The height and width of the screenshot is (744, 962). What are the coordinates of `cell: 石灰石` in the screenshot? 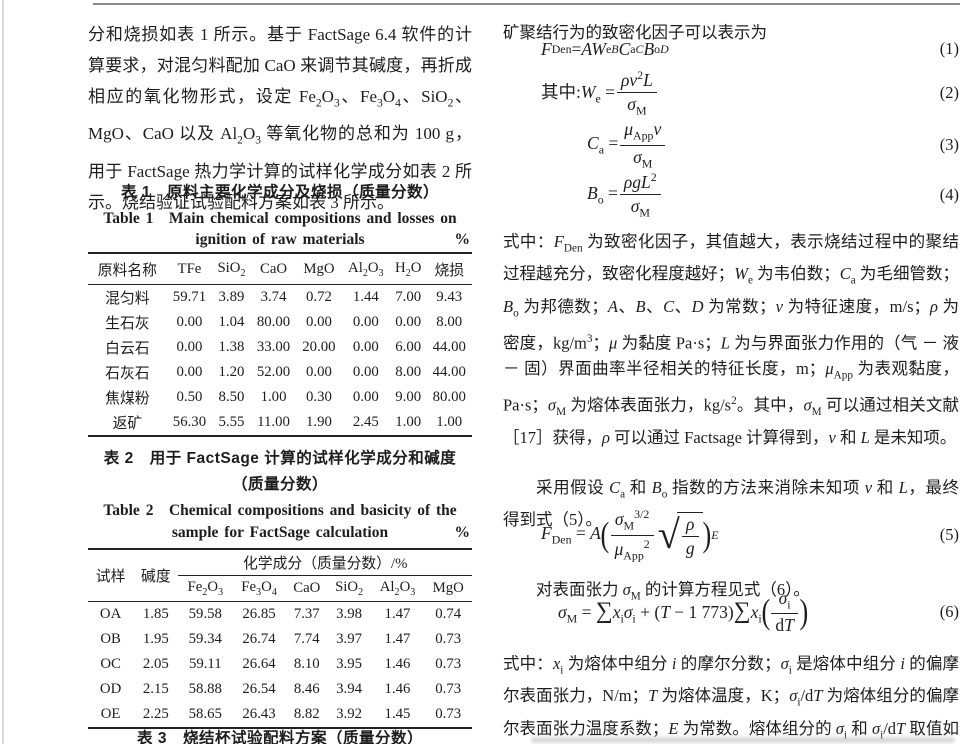 It's located at (127, 374).